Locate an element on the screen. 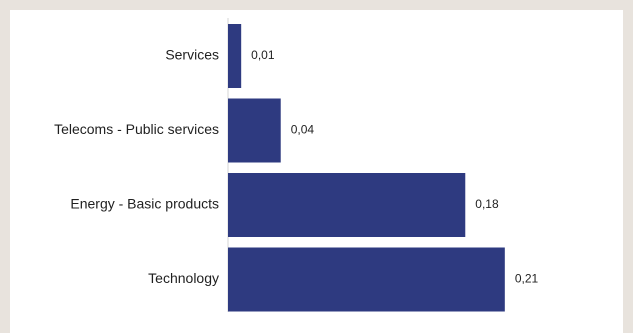  value-label: 0,01 is located at coordinates (263, 55).